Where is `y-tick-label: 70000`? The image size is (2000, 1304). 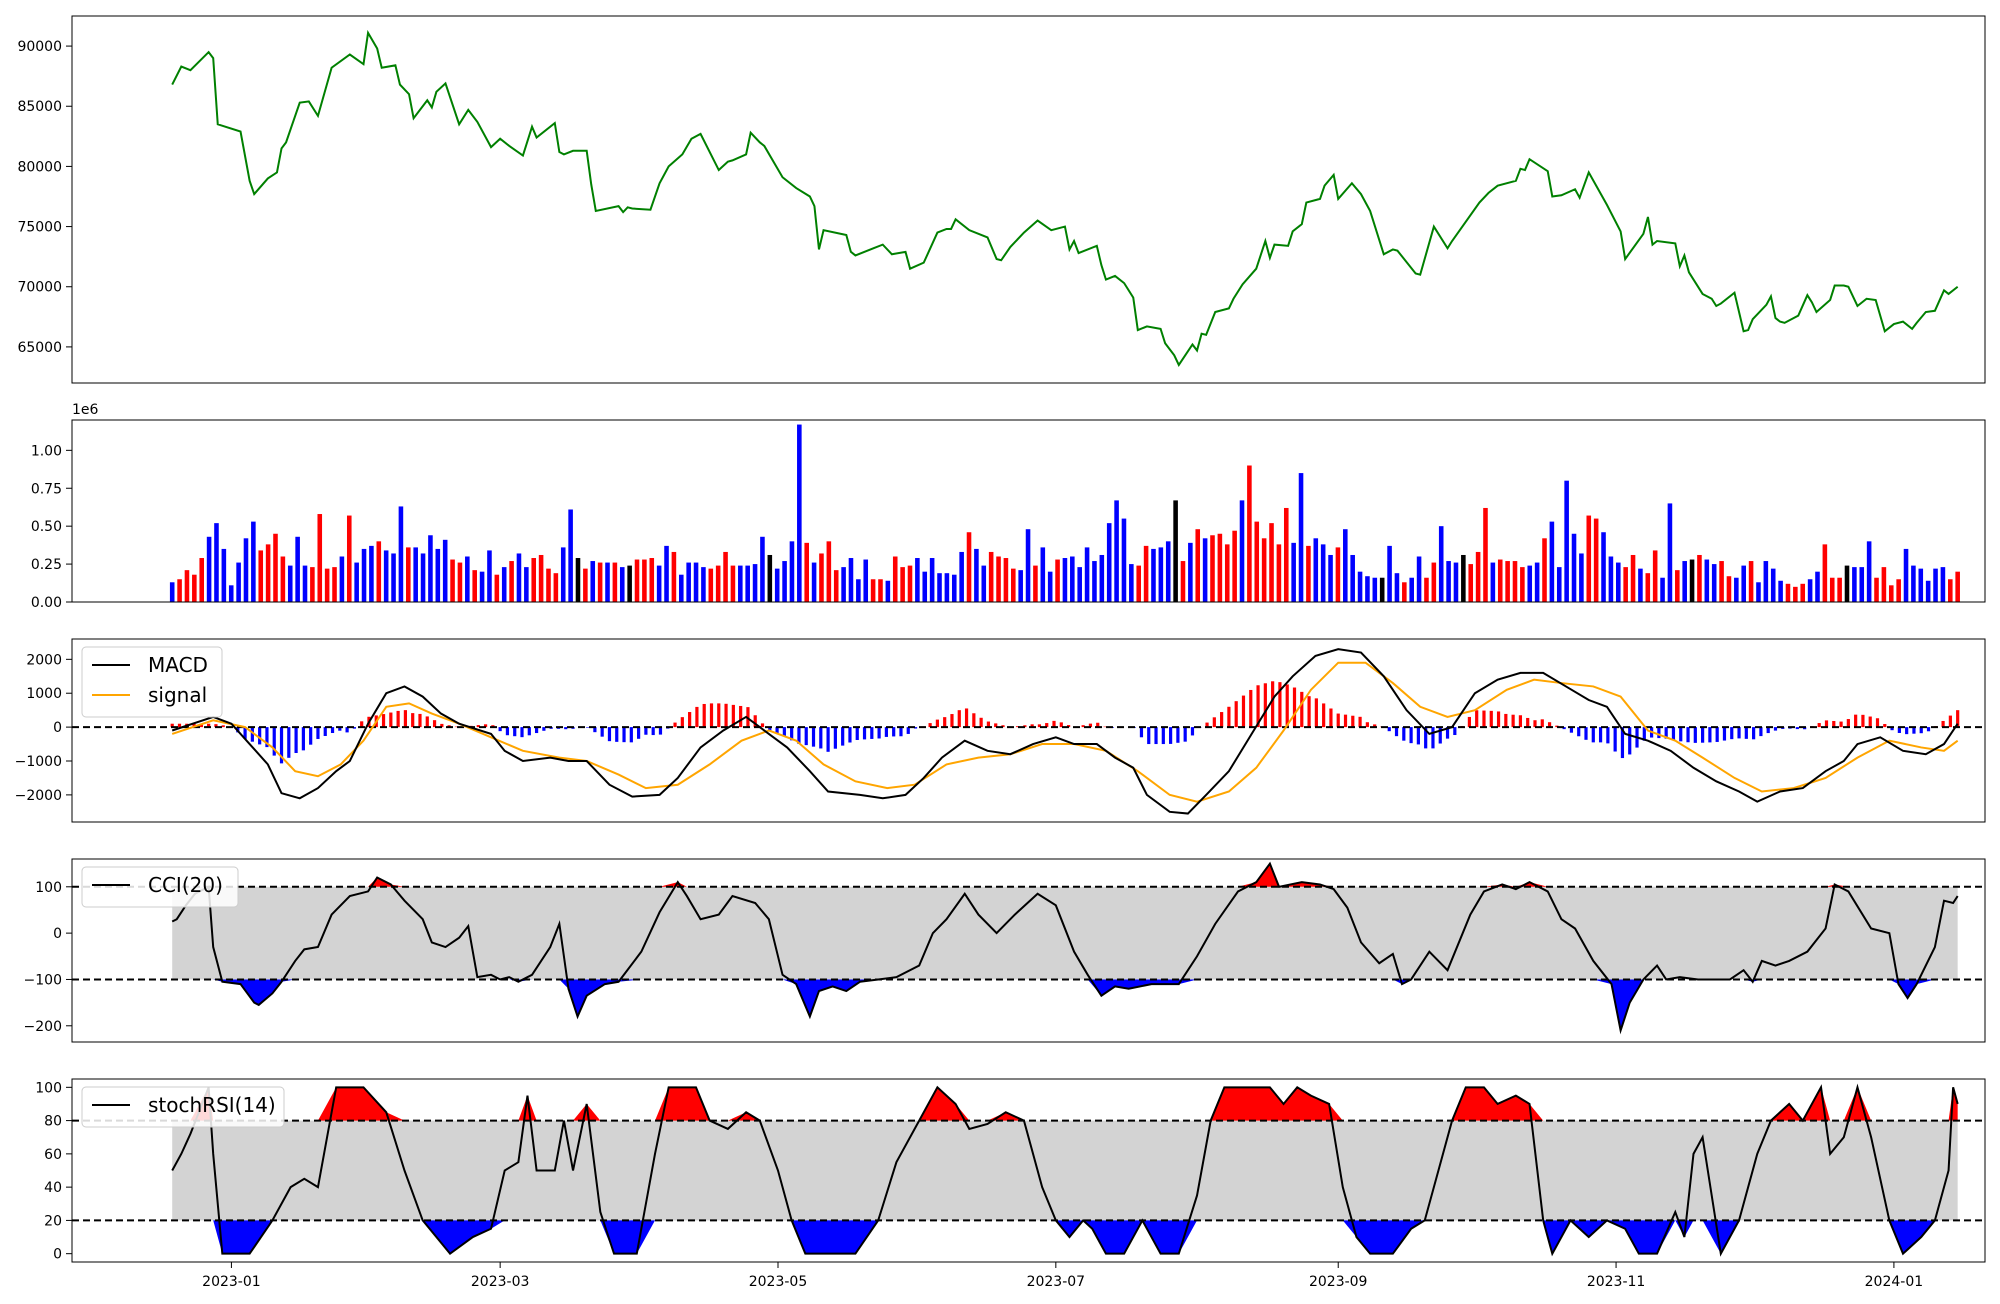
y-tick-label: 70000 is located at coordinates (39, 288).